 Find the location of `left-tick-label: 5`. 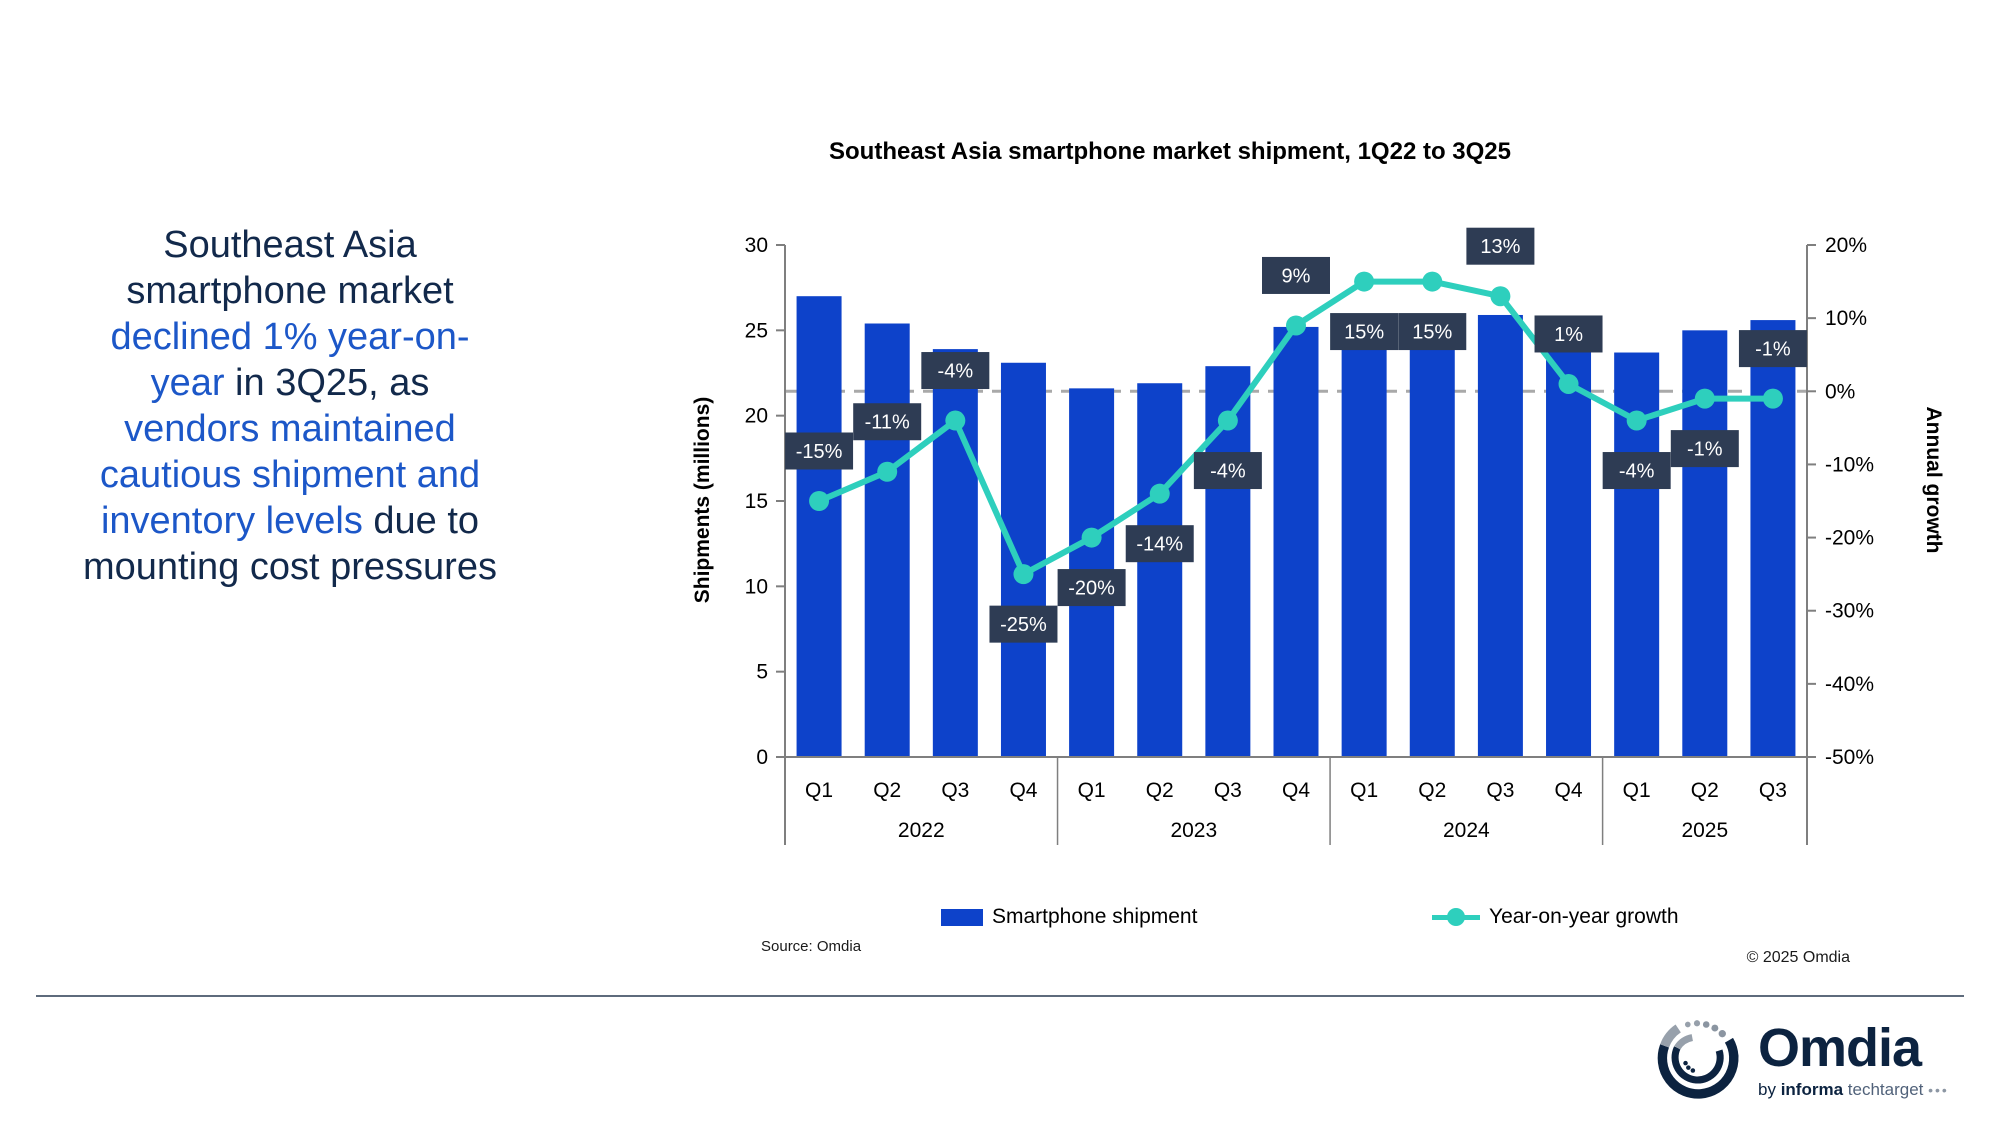

left-tick-label: 5 is located at coordinates (762, 672).